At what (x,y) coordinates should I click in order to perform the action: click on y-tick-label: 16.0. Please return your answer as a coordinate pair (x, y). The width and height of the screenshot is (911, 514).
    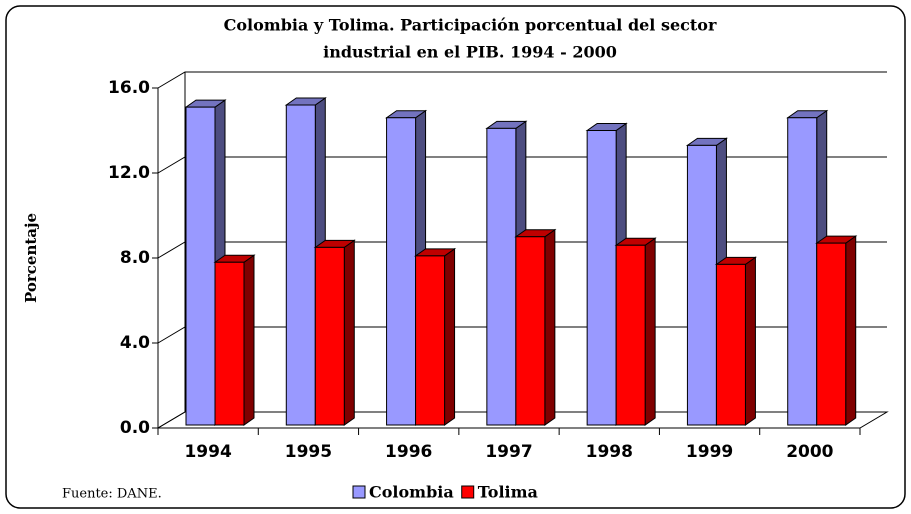
    Looking at the image, I should click on (129, 88).